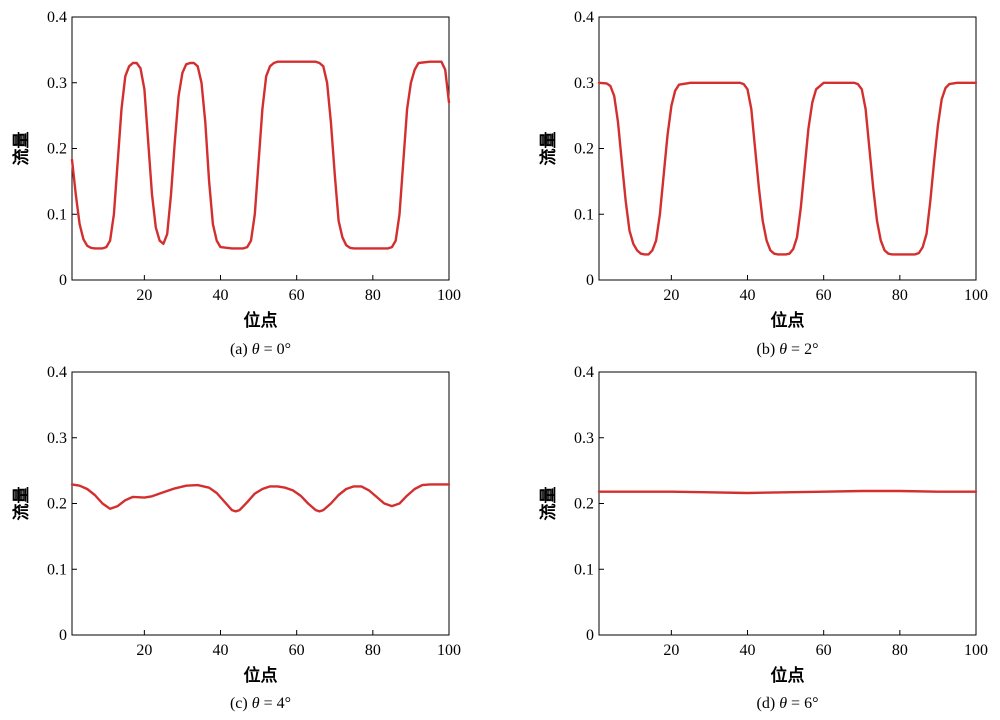  What do you see at coordinates (768, 703) in the screenshot?
I see `chart-d-caption-prefix: (d)` at bounding box center [768, 703].